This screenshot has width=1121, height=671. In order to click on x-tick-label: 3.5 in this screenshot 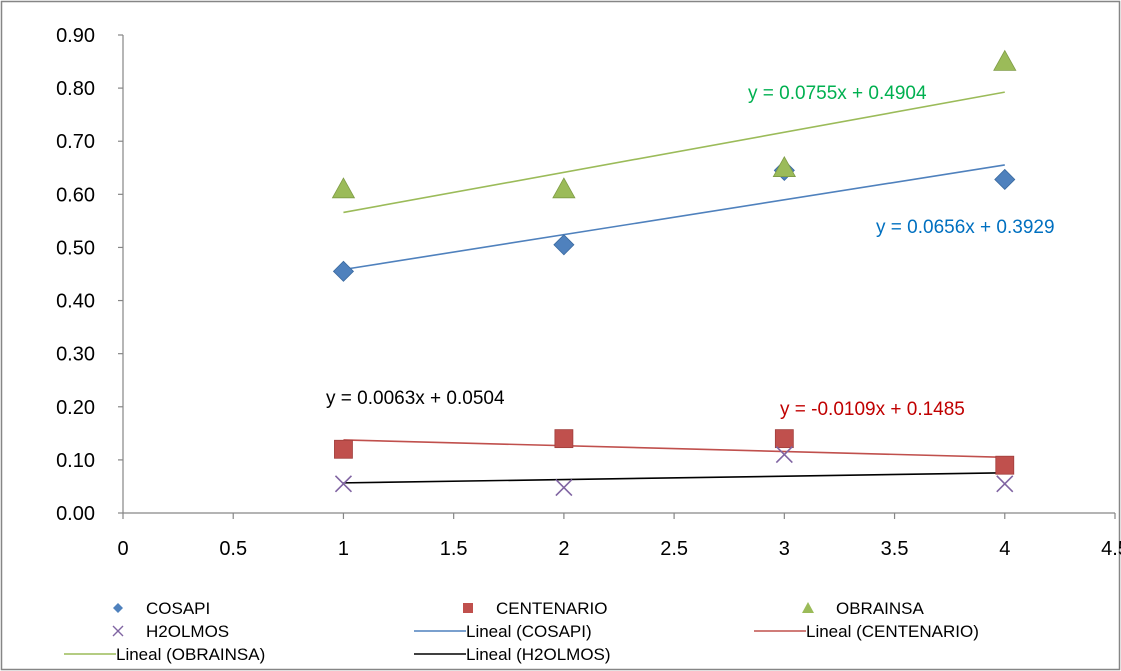, I will do `click(895, 549)`.